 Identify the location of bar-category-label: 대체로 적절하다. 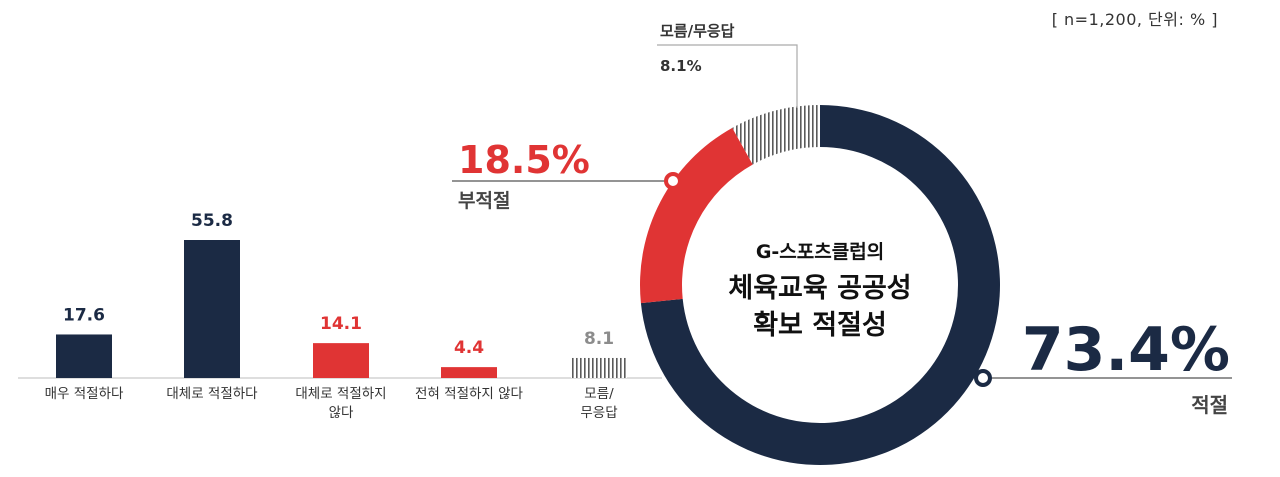
(212, 394).